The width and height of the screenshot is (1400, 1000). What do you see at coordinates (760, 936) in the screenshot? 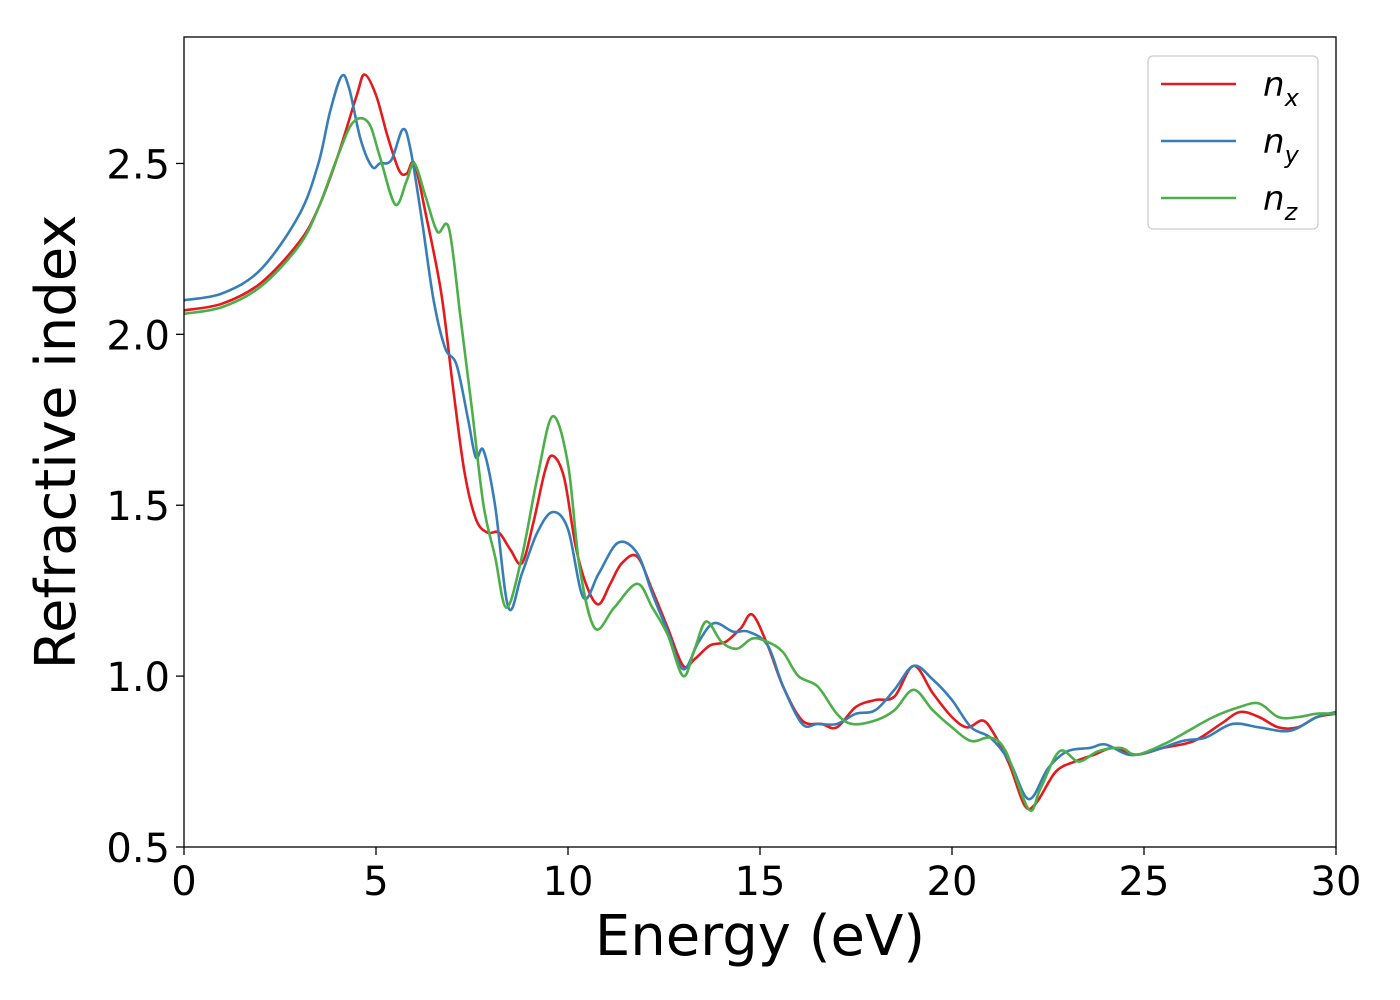
I see `x-axis-label: Energy (eV)` at bounding box center [760, 936].